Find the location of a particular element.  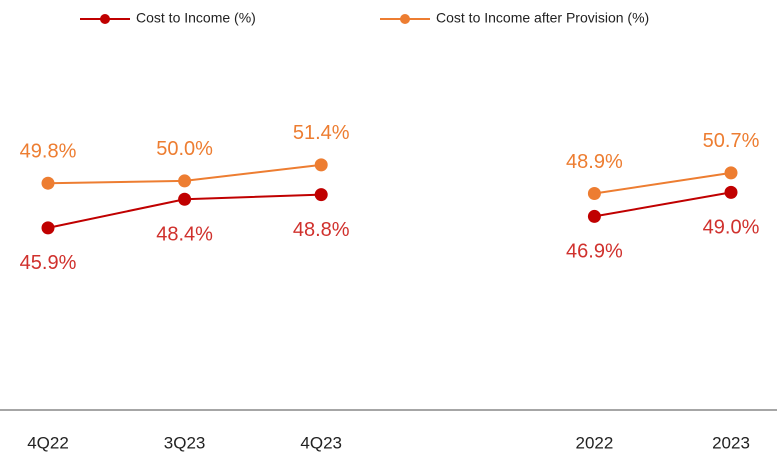

x-tick-label: 3Q23 is located at coordinates (185, 442).